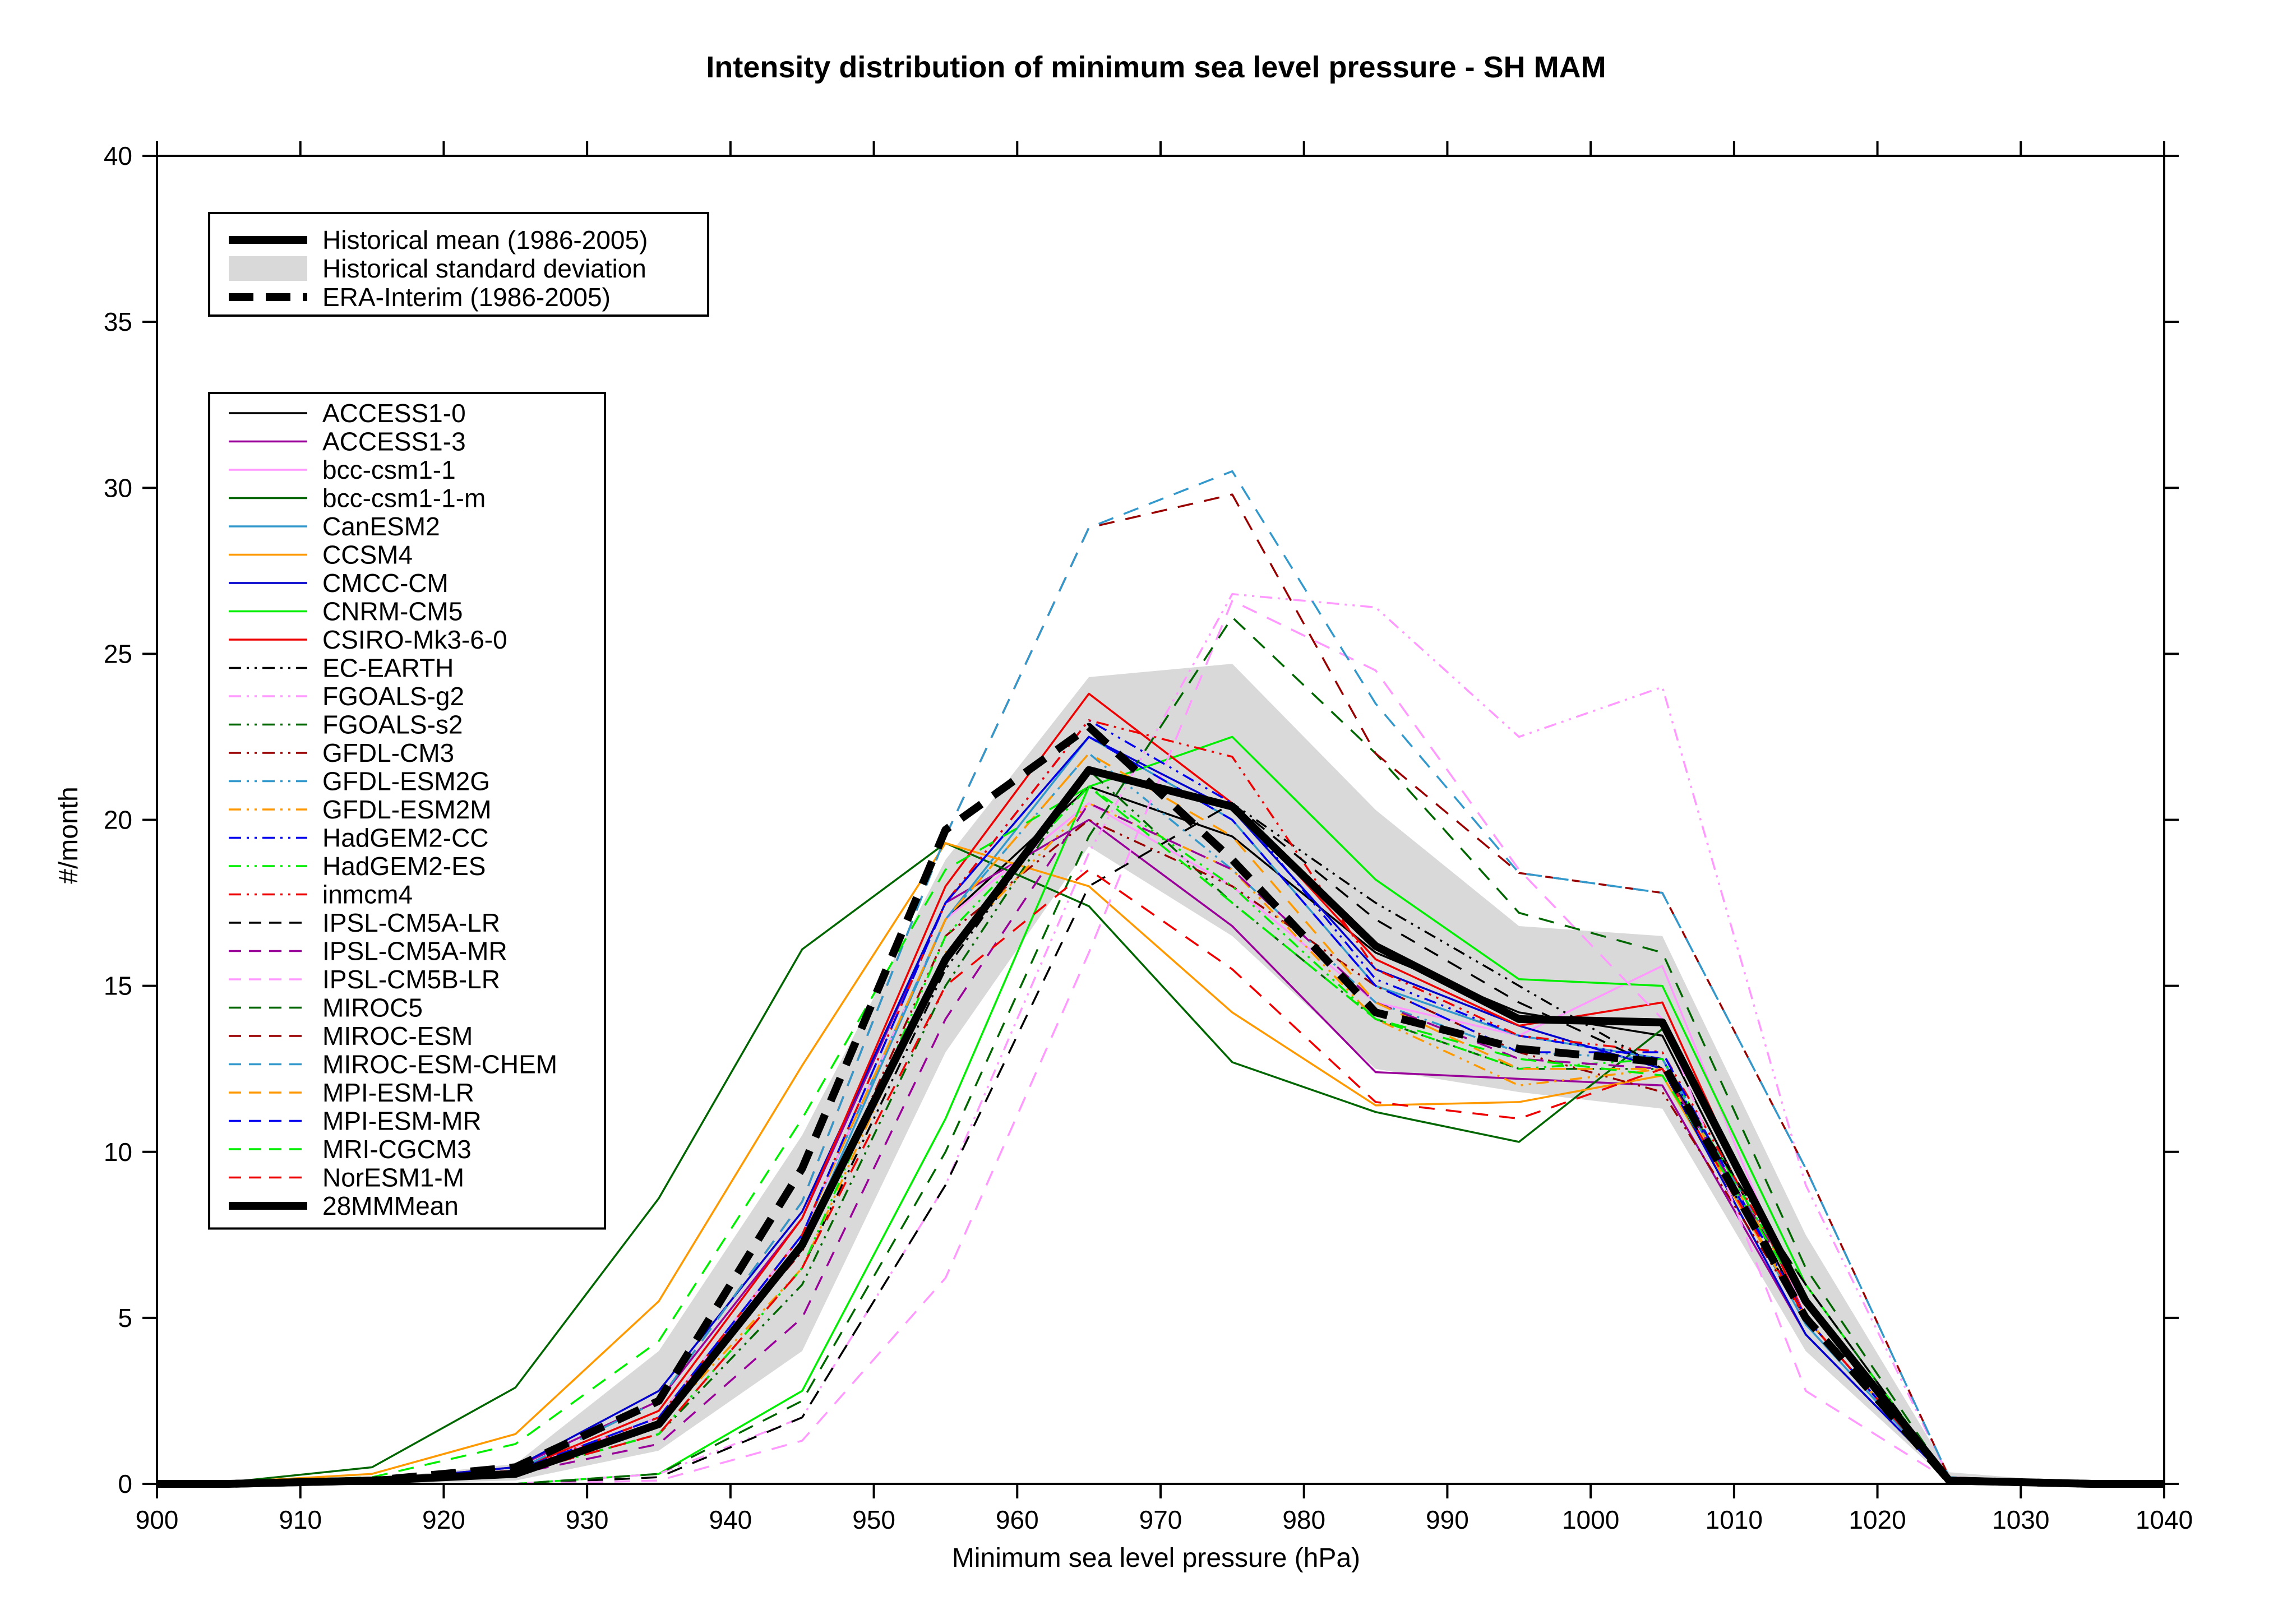 This screenshot has height=1624, width=2292. I want to click on x-tick-label: 970, so click(1161, 1520).